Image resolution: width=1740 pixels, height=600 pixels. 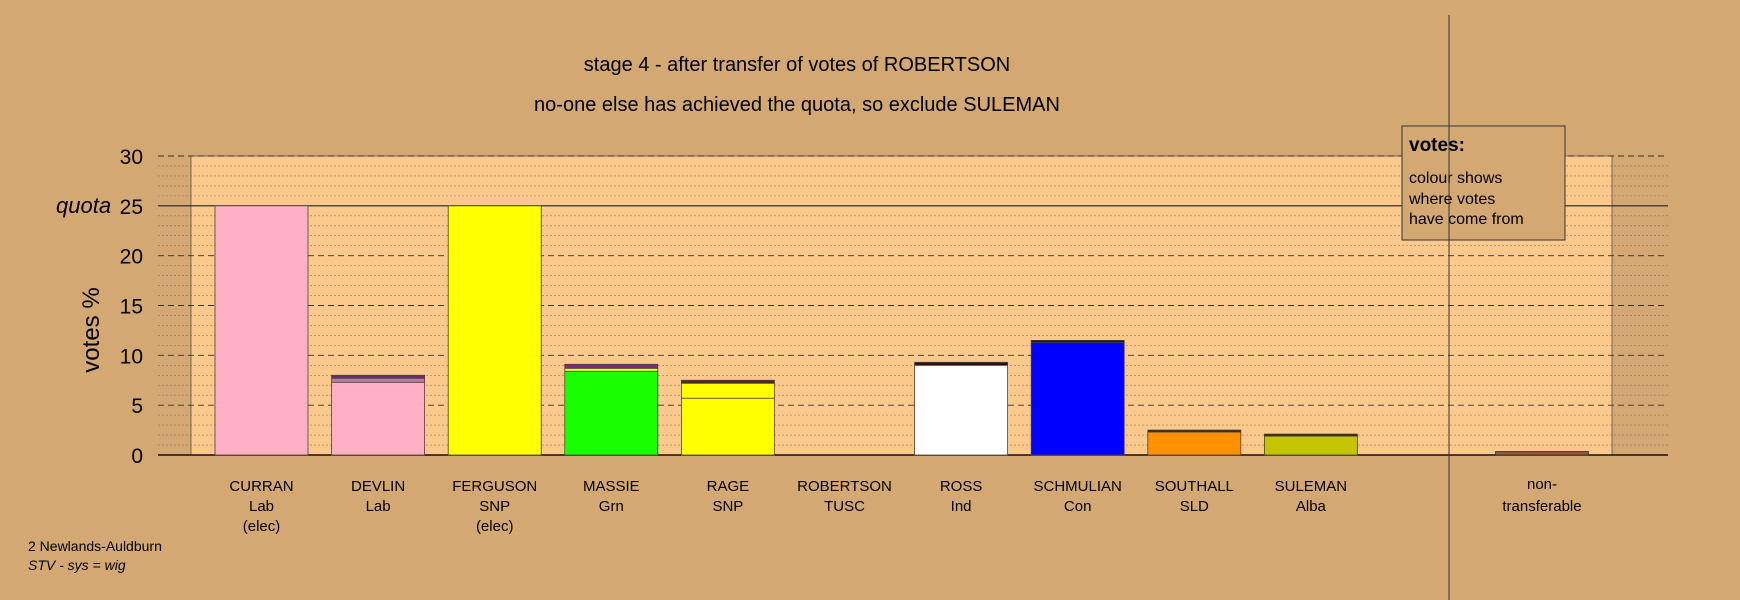 What do you see at coordinates (1437, 145) in the screenshot?
I see `legend-title: votes:` at bounding box center [1437, 145].